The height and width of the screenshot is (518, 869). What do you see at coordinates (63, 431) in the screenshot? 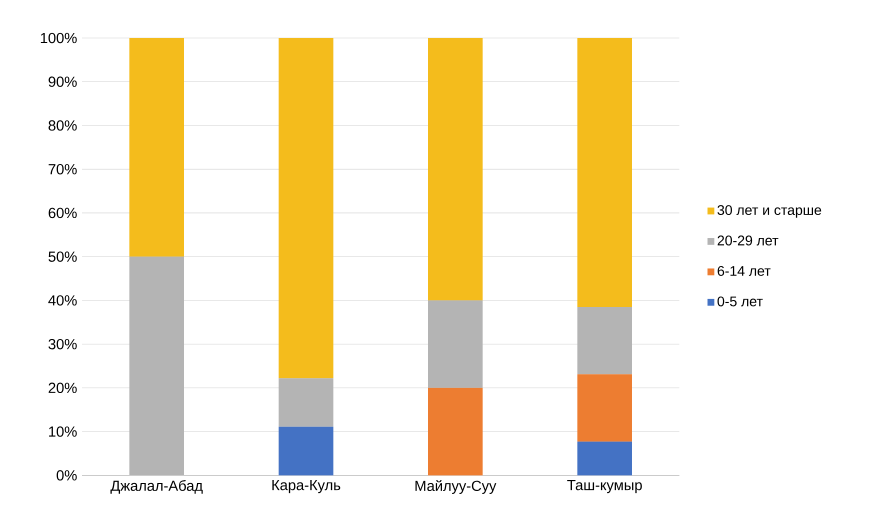
I see `y-tick-label: 10%` at bounding box center [63, 431].